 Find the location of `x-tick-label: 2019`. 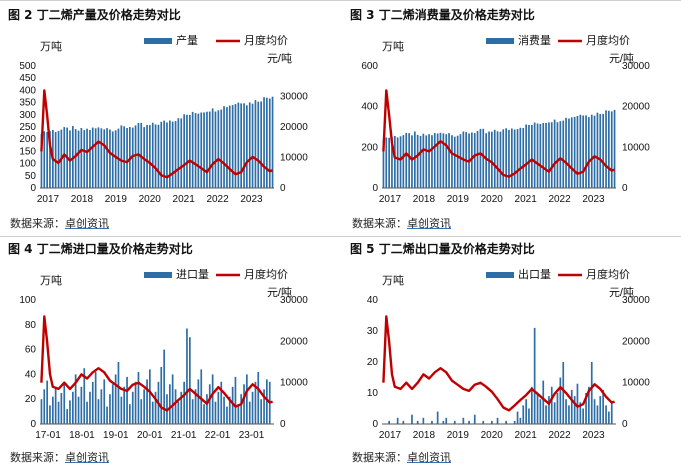

x-tick-label: 2019 is located at coordinates (458, 199).